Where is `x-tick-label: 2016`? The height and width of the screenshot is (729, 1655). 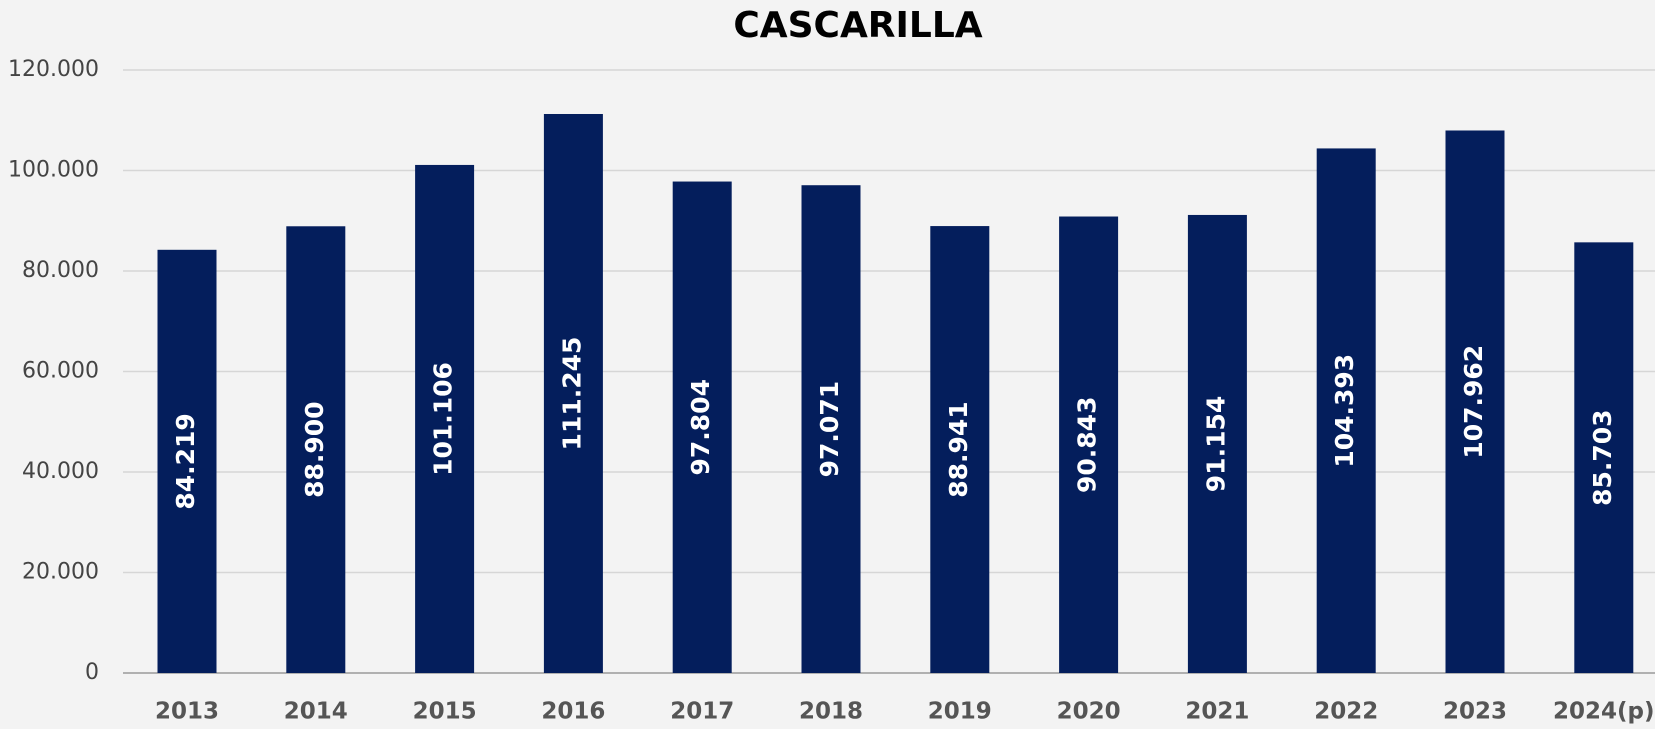 x-tick-label: 2016 is located at coordinates (573, 712).